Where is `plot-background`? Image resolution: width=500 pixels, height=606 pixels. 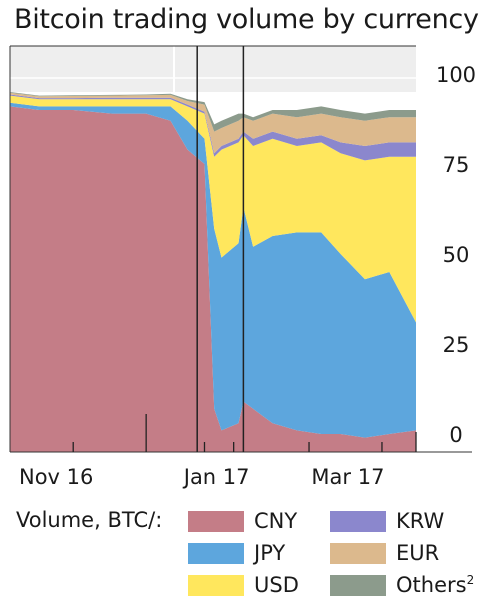
plot-background is located at coordinates (213, 69).